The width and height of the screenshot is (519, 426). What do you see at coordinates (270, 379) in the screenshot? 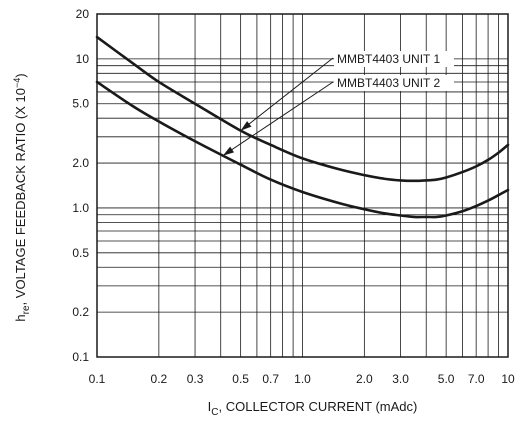
I see `x-tick-label: 0.7` at bounding box center [270, 379].